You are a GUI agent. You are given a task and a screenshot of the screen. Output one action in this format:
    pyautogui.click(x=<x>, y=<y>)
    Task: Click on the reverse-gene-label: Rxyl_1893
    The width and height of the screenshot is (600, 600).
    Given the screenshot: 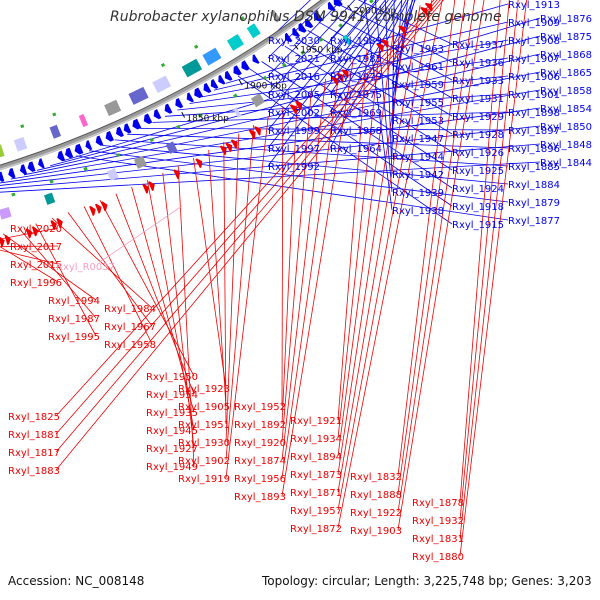 What is the action you would take?
    pyautogui.click(x=260, y=497)
    